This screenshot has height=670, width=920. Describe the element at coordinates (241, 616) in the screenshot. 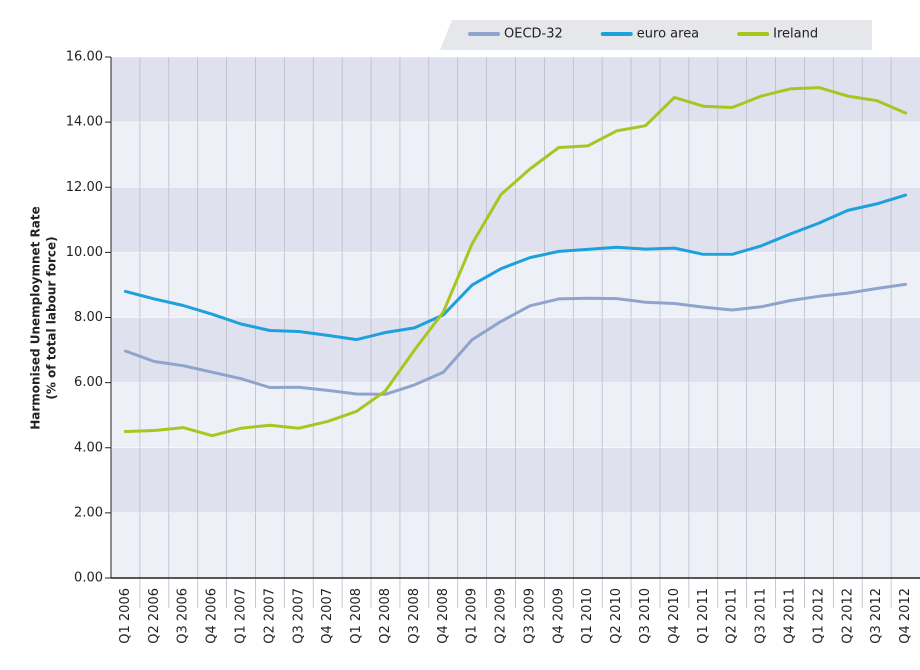

I see `x-tick-label: Q1 2007` at that location.